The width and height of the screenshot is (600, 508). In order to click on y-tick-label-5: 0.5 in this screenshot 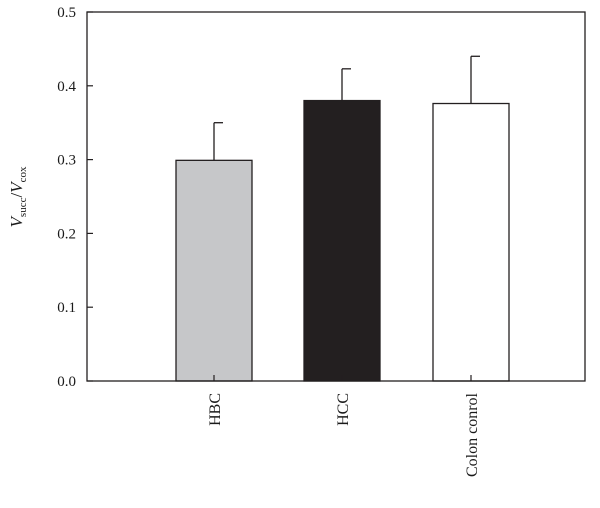, I will do `click(66, 13)`.